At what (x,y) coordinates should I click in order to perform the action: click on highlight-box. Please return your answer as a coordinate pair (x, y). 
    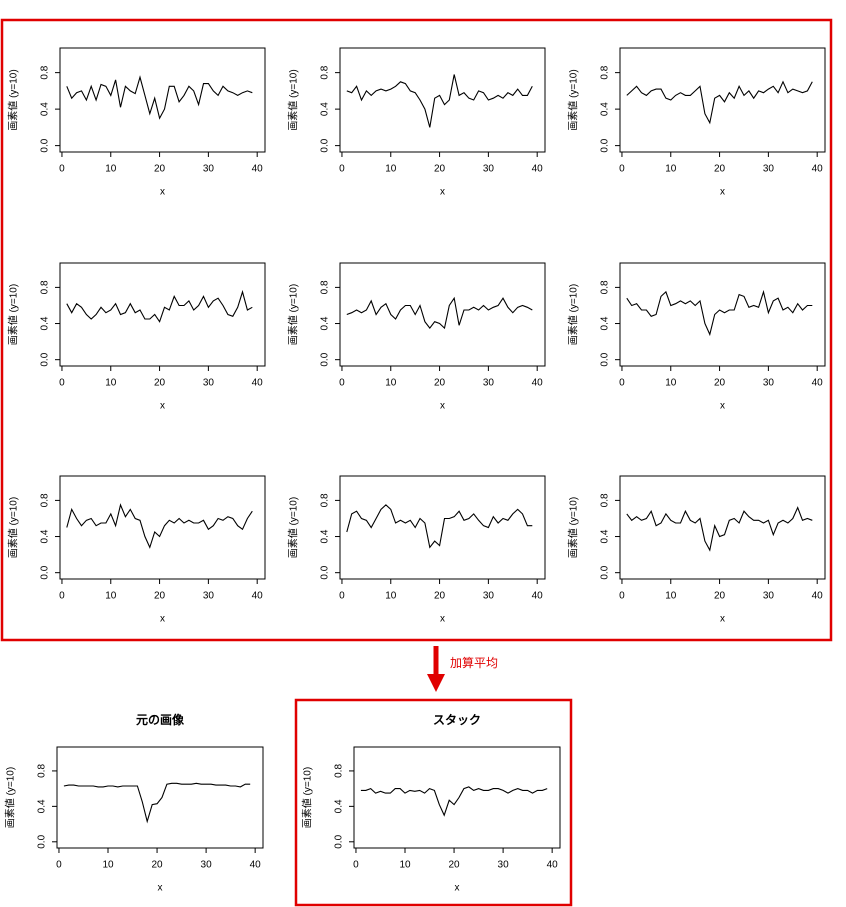
    Looking at the image, I should click on (433, 802).